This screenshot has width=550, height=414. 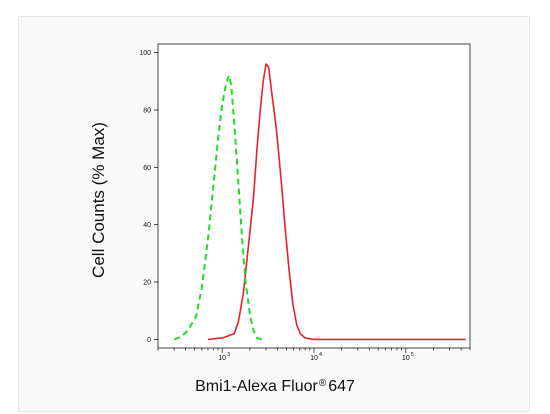 What do you see at coordinates (218, 207) in the screenshot?
I see `series-line-control` at bounding box center [218, 207].